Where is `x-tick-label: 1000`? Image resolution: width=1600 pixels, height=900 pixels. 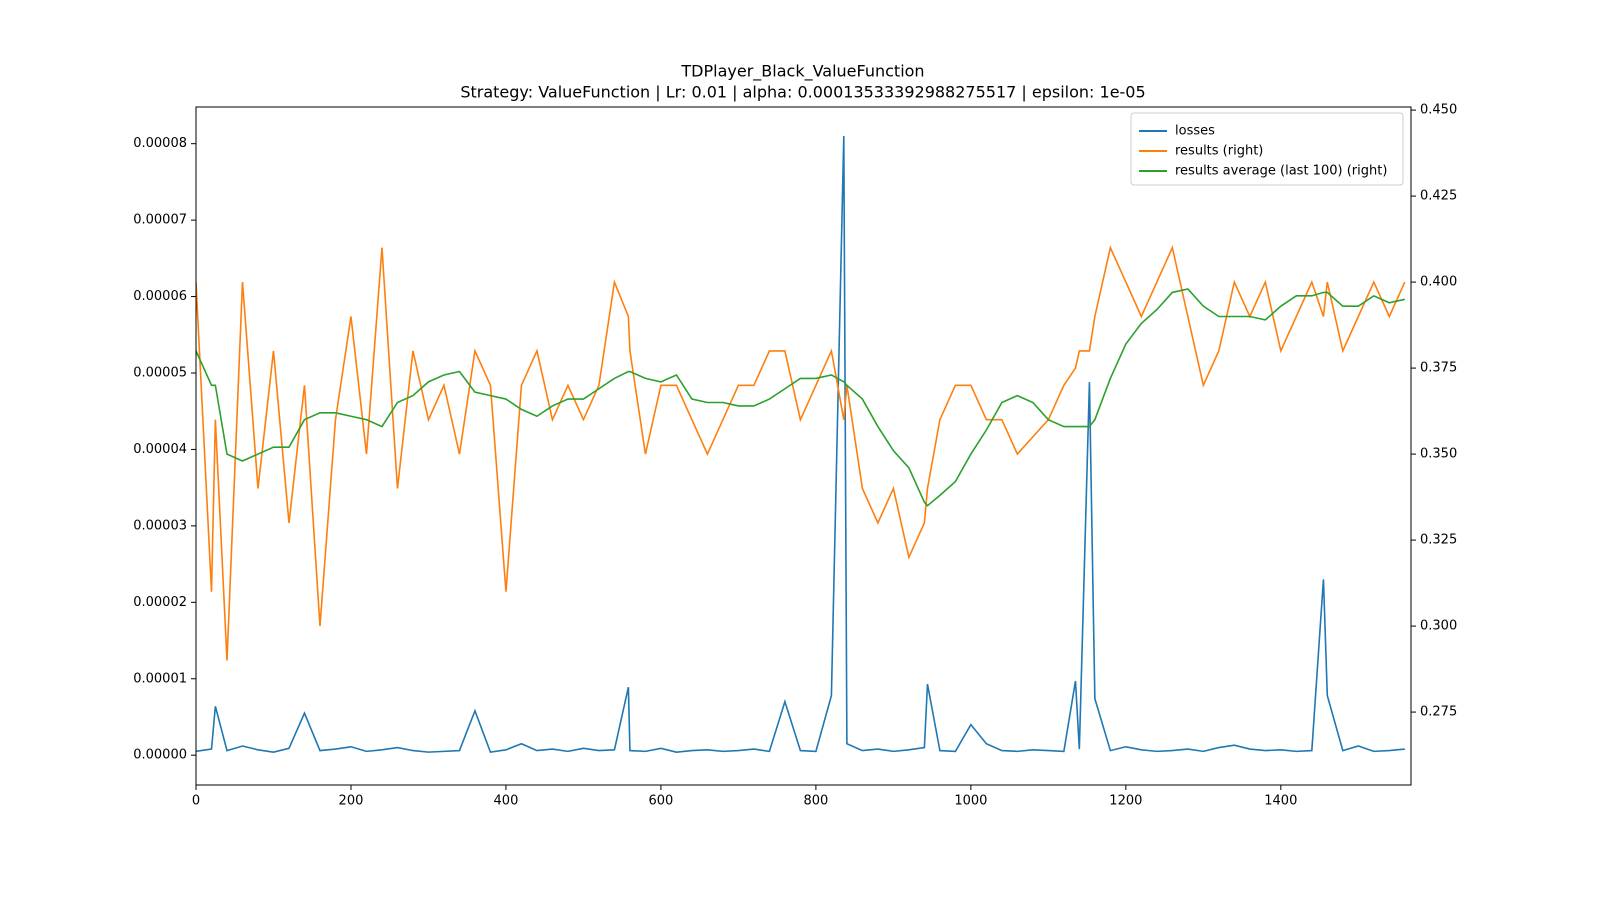 x-tick-label: 1000 is located at coordinates (970, 801).